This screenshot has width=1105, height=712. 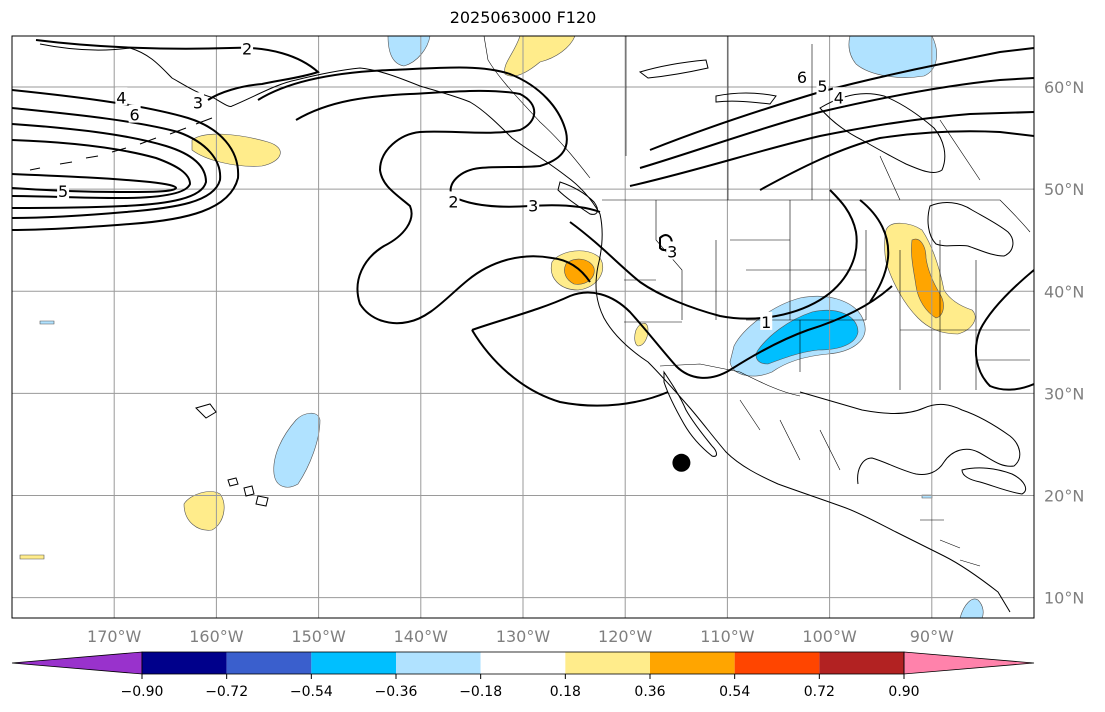 I want to click on colorbar-tick-label: 0.90, so click(x=903, y=692).